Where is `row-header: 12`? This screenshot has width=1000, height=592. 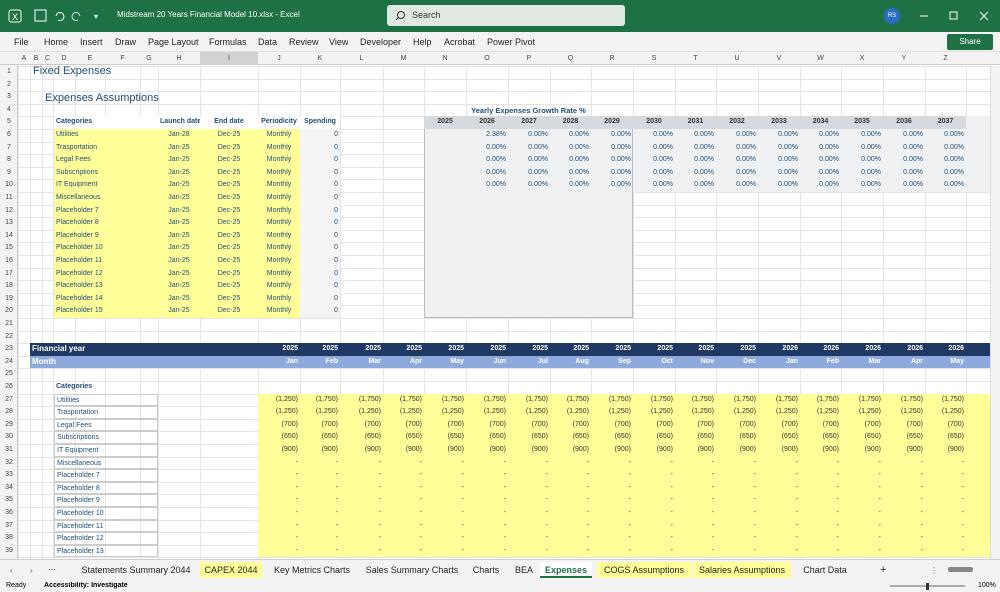
row-header: 12 is located at coordinates (9, 210).